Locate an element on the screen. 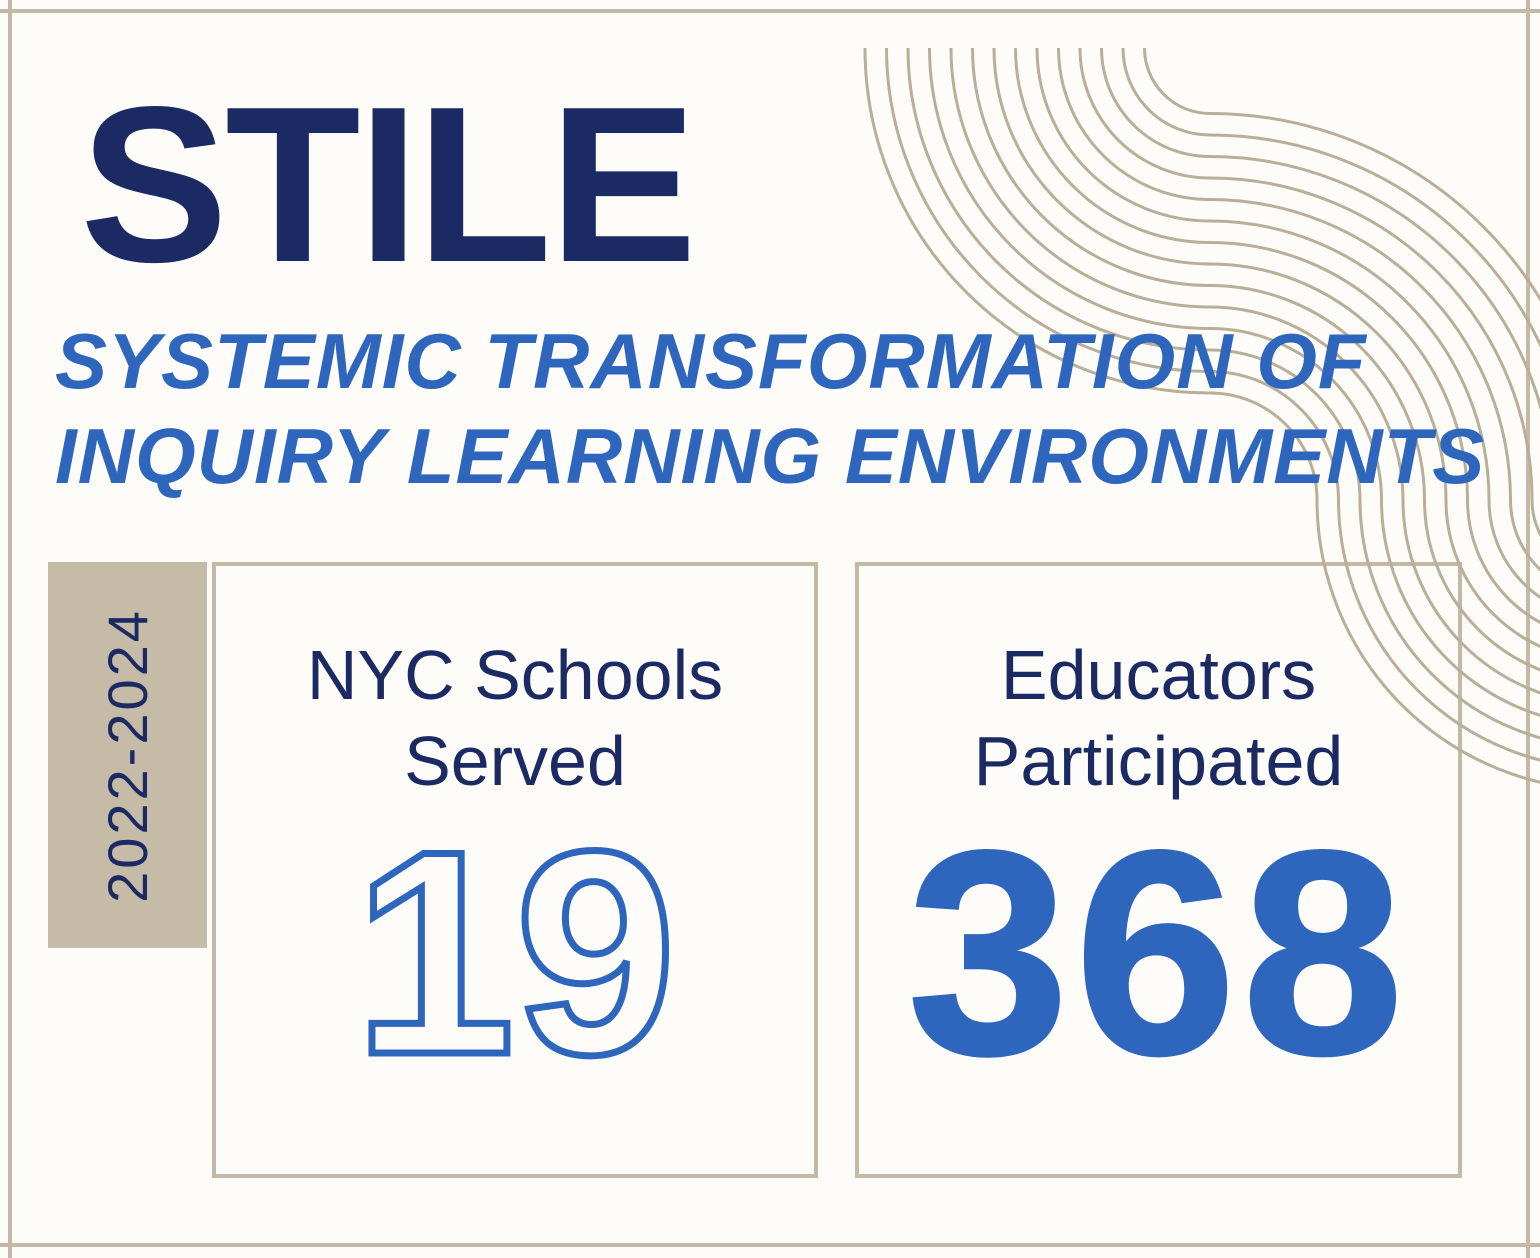  subtitle-line-1: SYSTEMIC TRANSFORMATION OF is located at coordinates (711, 361).